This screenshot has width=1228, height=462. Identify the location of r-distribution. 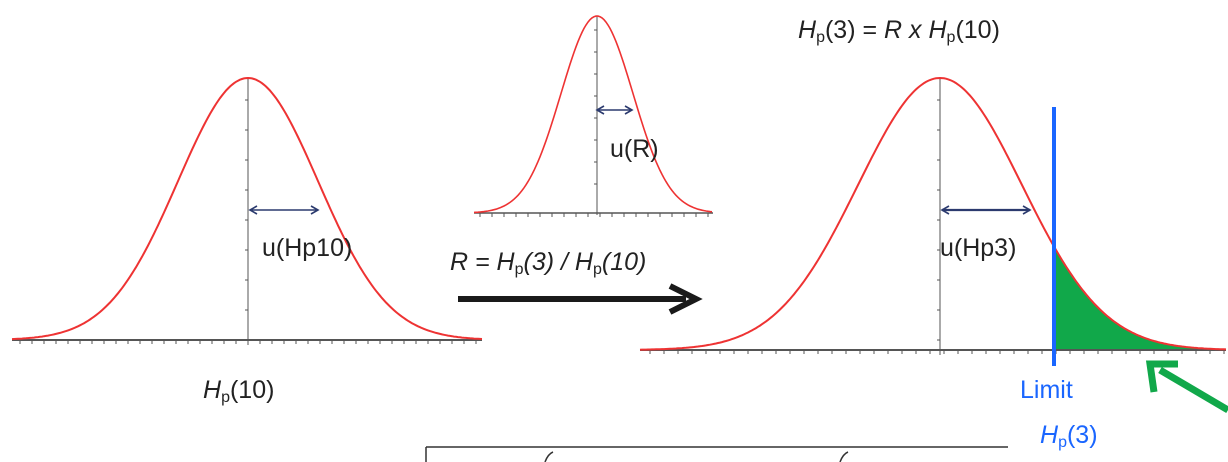
(593, 116).